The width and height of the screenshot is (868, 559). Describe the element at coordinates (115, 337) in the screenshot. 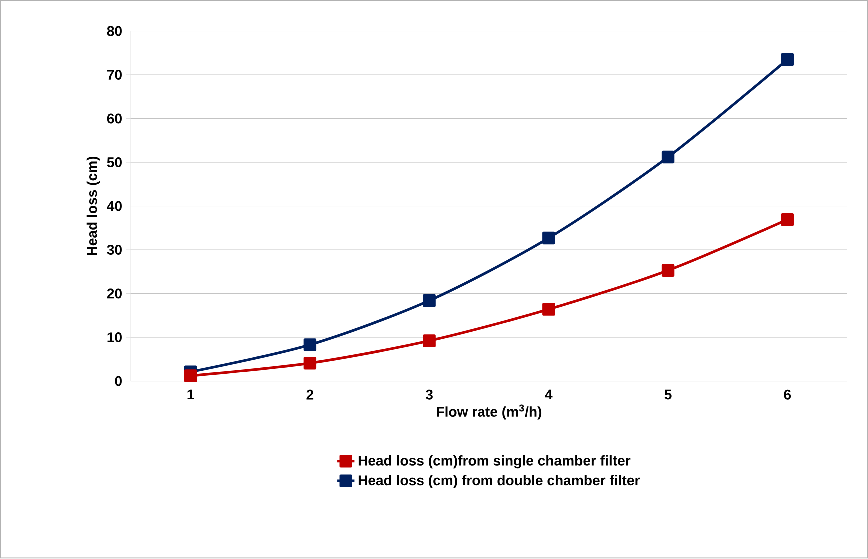

I see `y-tick-label: 10` at that location.